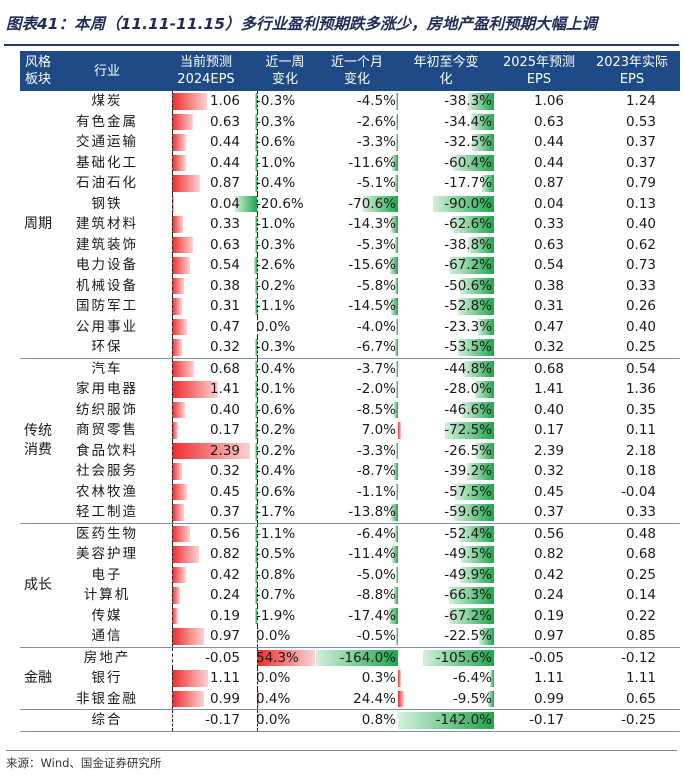  Describe the element at coordinates (357, 512) in the screenshot. I see `month-change-cell: -13.8%` at that location.